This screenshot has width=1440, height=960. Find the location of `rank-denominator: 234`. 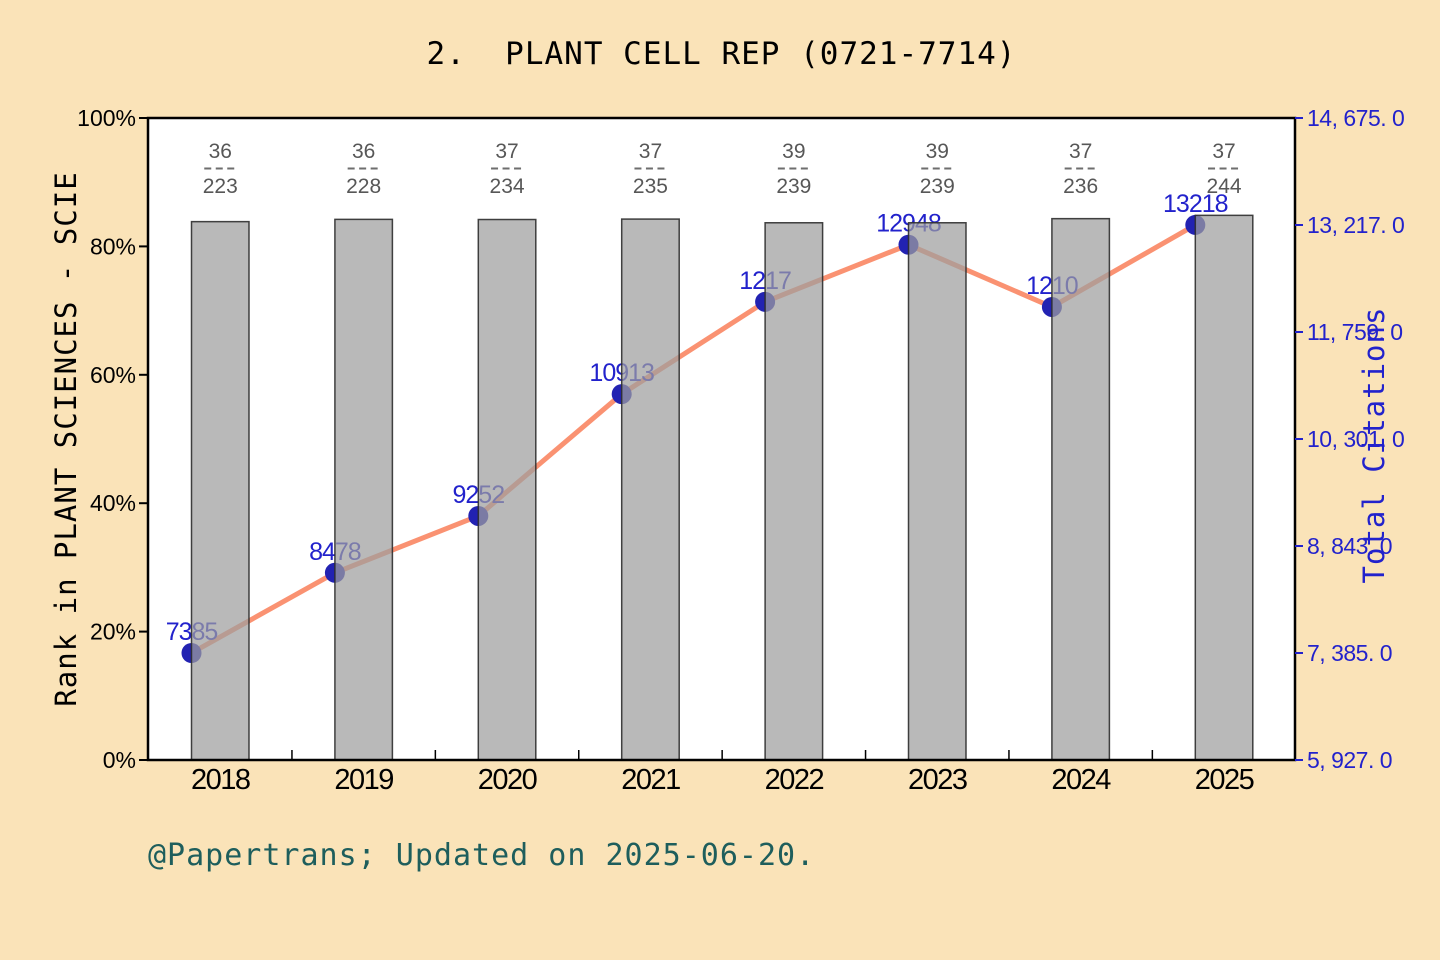

rank-denominator: 234 is located at coordinates (507, 186).